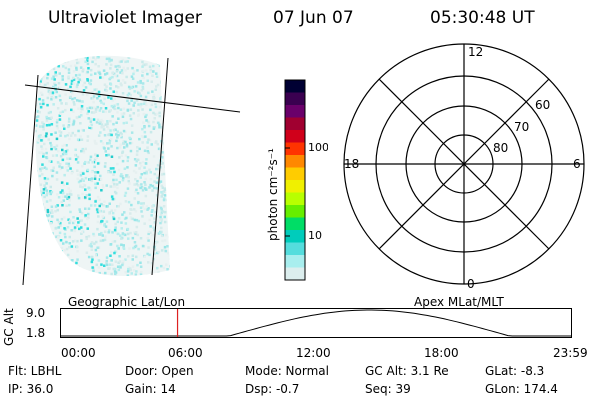  I want to click on orbit-x-tick: 23:59, so click(570, 353).